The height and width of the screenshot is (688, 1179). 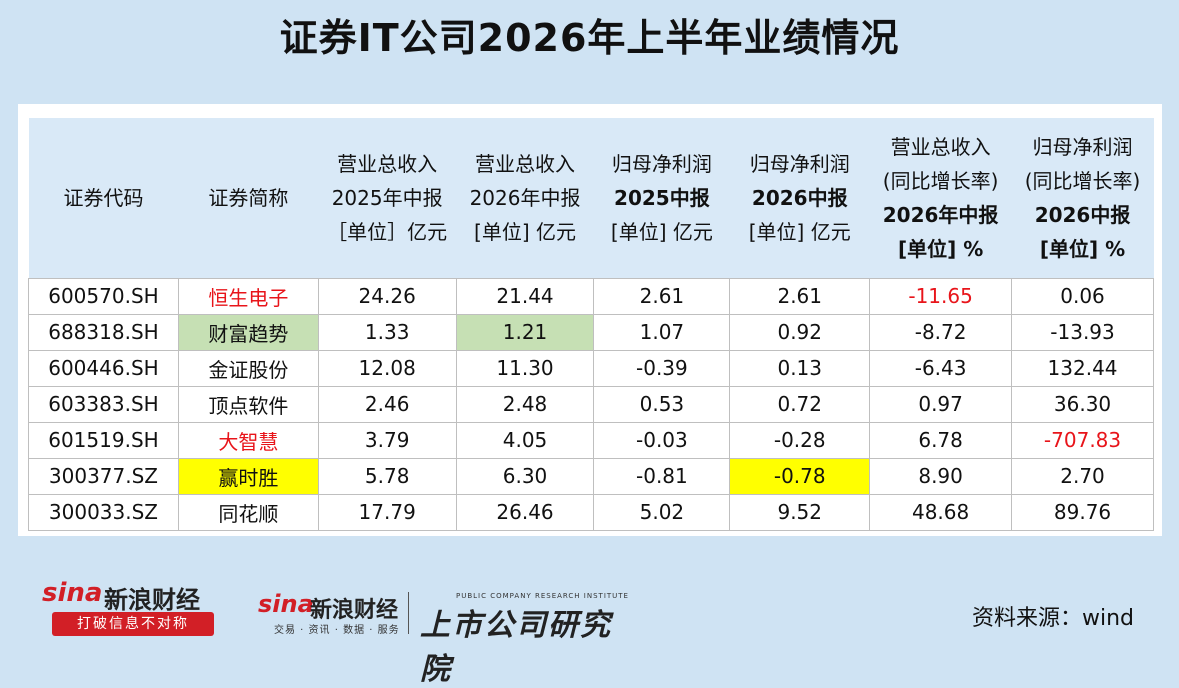 What do you see at coordinates (800, 332) in the screenshot?
I see `cell-value: 0.92` at bounding box center [800, 332].